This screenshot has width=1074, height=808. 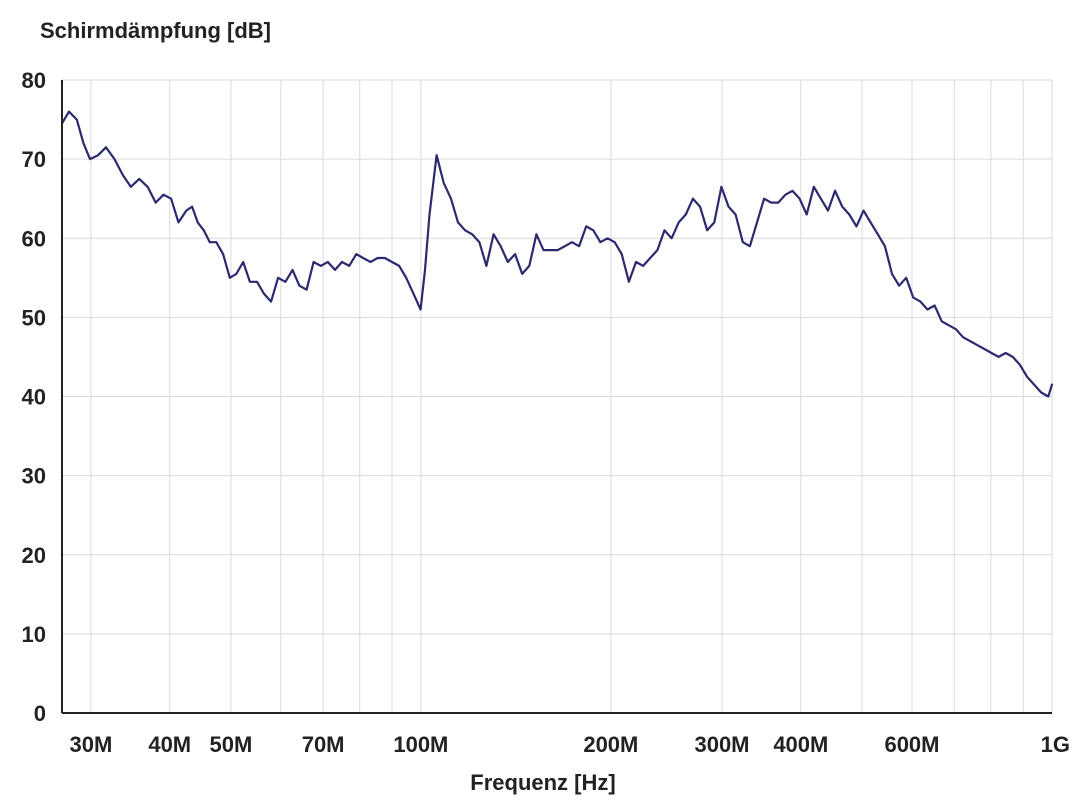 I want to click on y-tick-label: 30, so click(x=34, y=476).